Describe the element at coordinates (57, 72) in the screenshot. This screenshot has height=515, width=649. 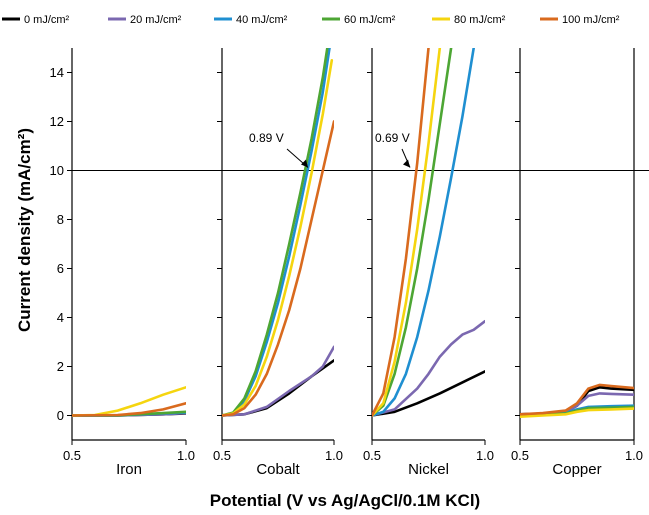
I see `y-tick-label: 14` at that location.